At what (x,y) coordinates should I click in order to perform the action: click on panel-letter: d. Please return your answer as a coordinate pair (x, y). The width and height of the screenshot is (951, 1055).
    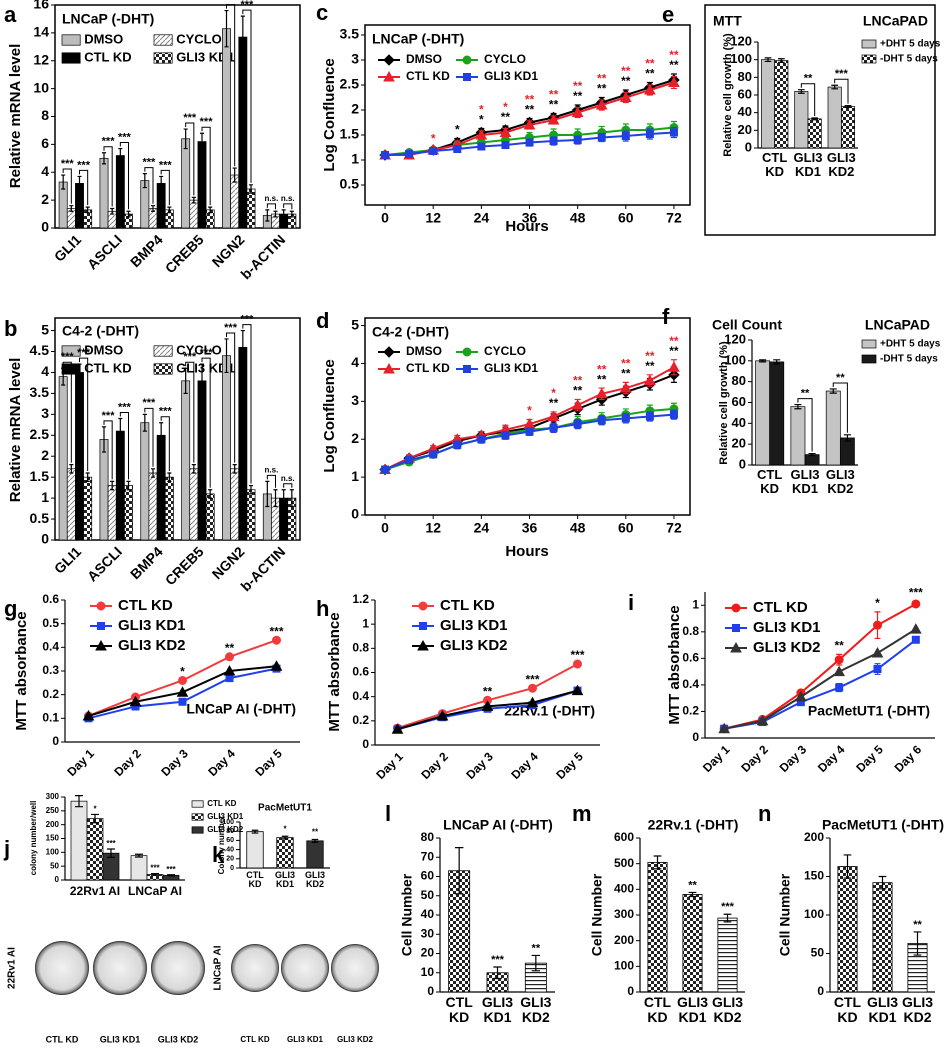
    Looking at the image, I should click on (322, 320).